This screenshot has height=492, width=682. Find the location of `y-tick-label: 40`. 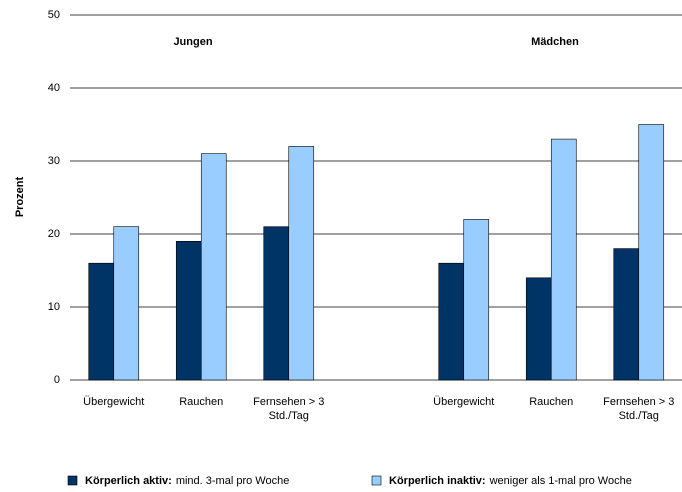

y-tick-label: 40 is located at coordinates (54, 88).